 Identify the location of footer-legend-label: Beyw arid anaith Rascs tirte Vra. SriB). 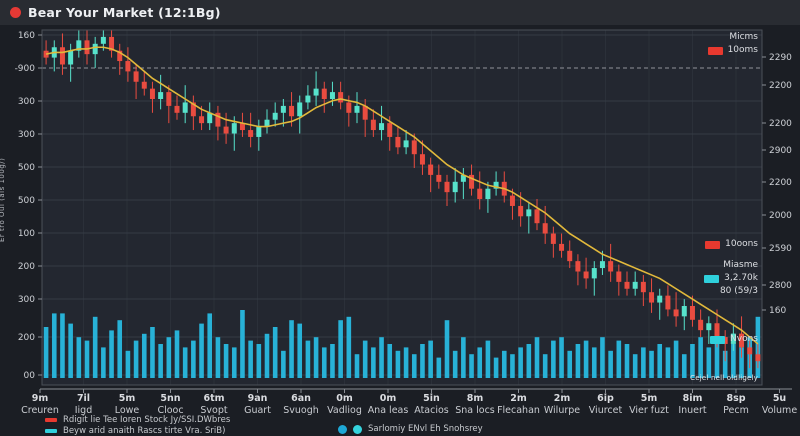
(144, 431).